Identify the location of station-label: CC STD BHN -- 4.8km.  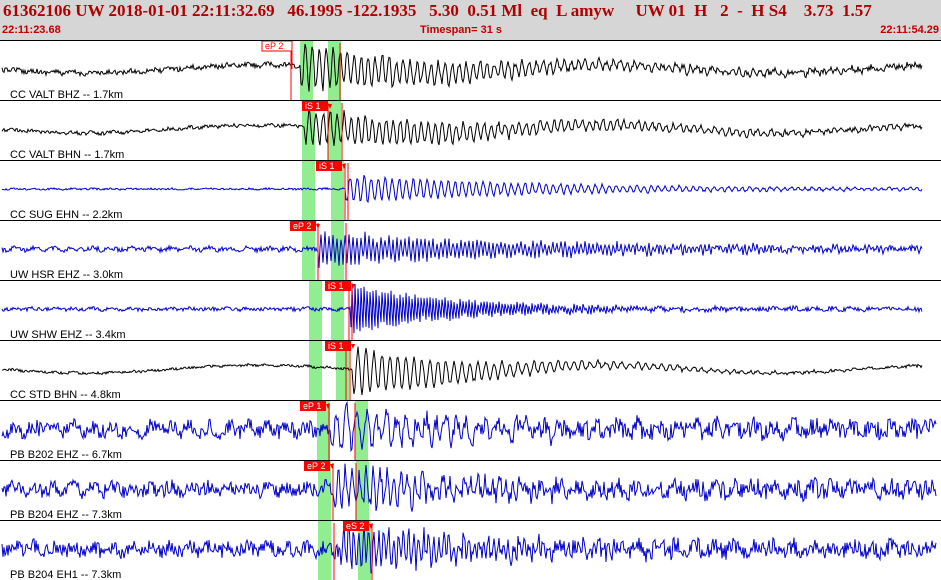
(65, 395).